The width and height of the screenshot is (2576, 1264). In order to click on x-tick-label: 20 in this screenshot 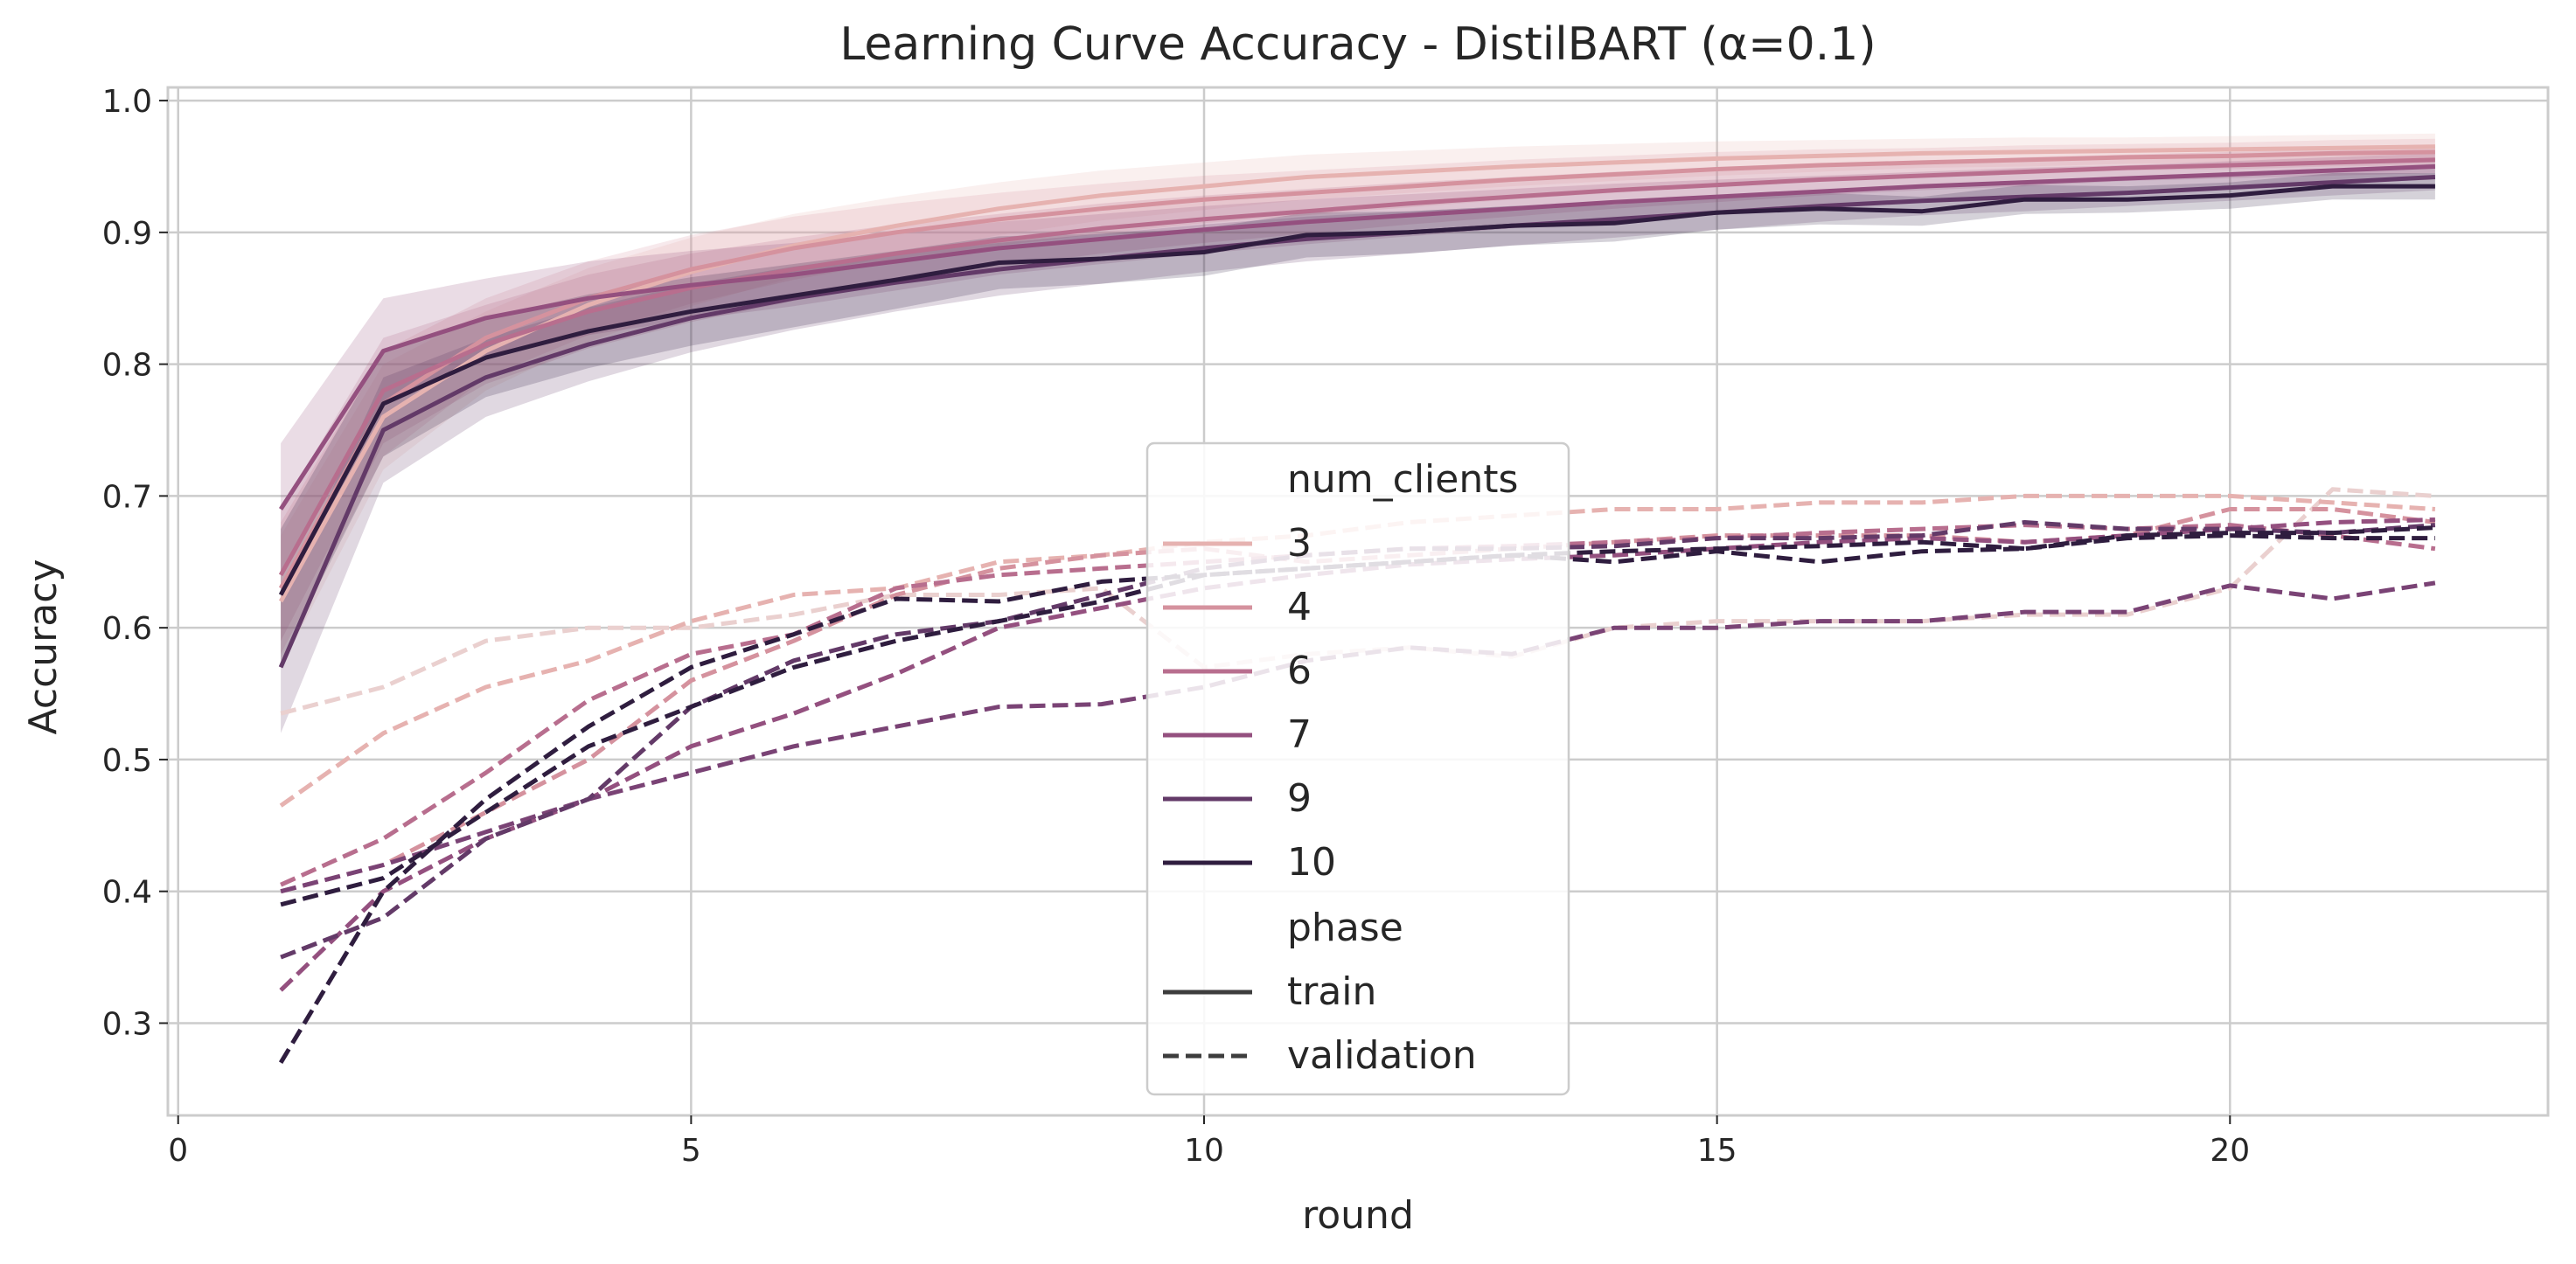, I will do `click(2230, 1151)`.